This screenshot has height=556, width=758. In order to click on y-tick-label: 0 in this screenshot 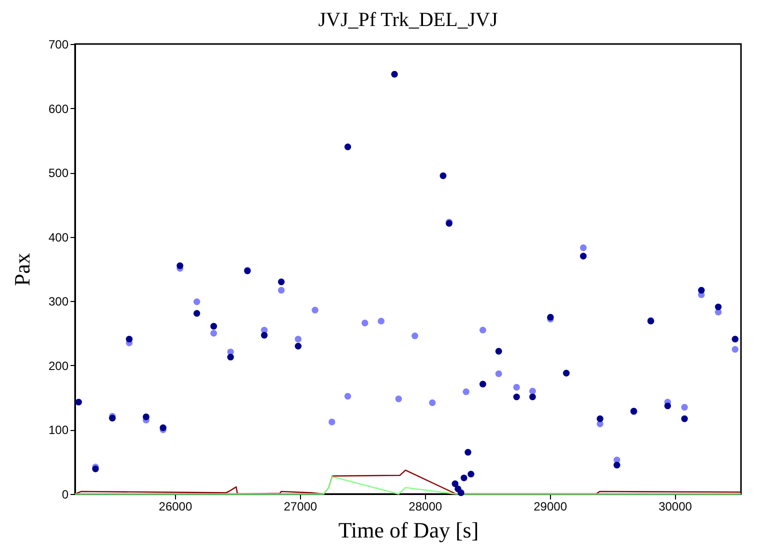, I will do `click(65, 495)`.